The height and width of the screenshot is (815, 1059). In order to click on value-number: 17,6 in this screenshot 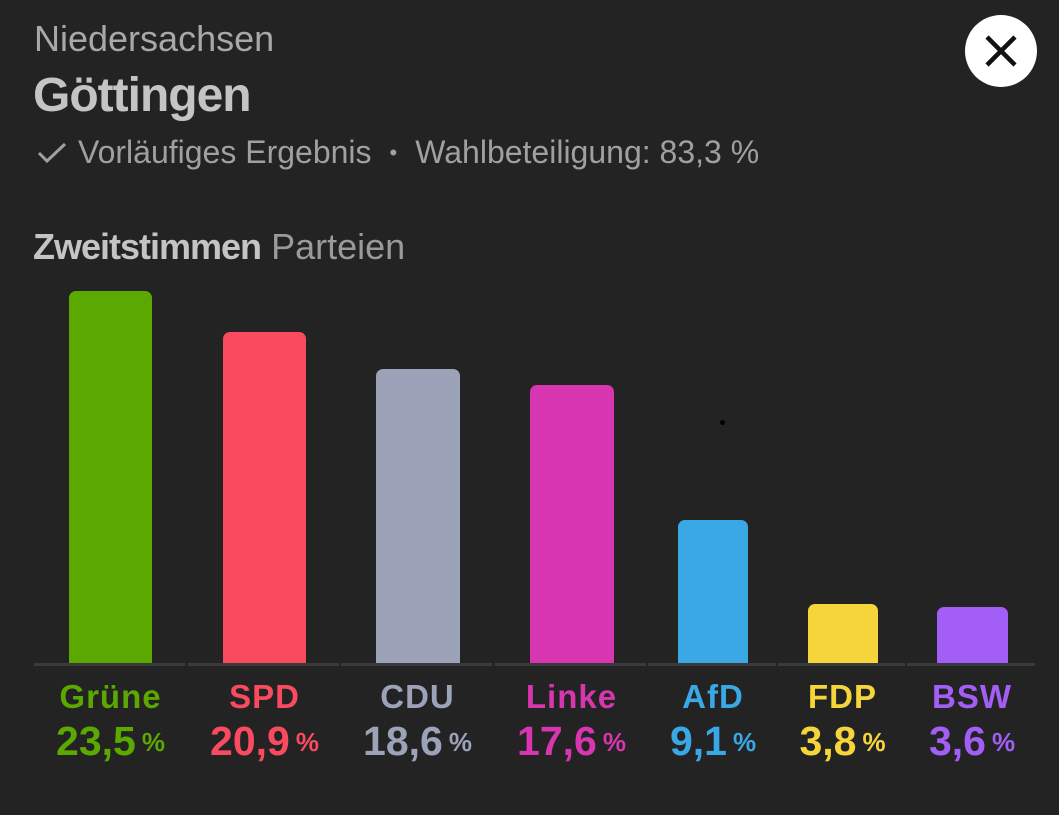, I will do `click(557, 741)`.